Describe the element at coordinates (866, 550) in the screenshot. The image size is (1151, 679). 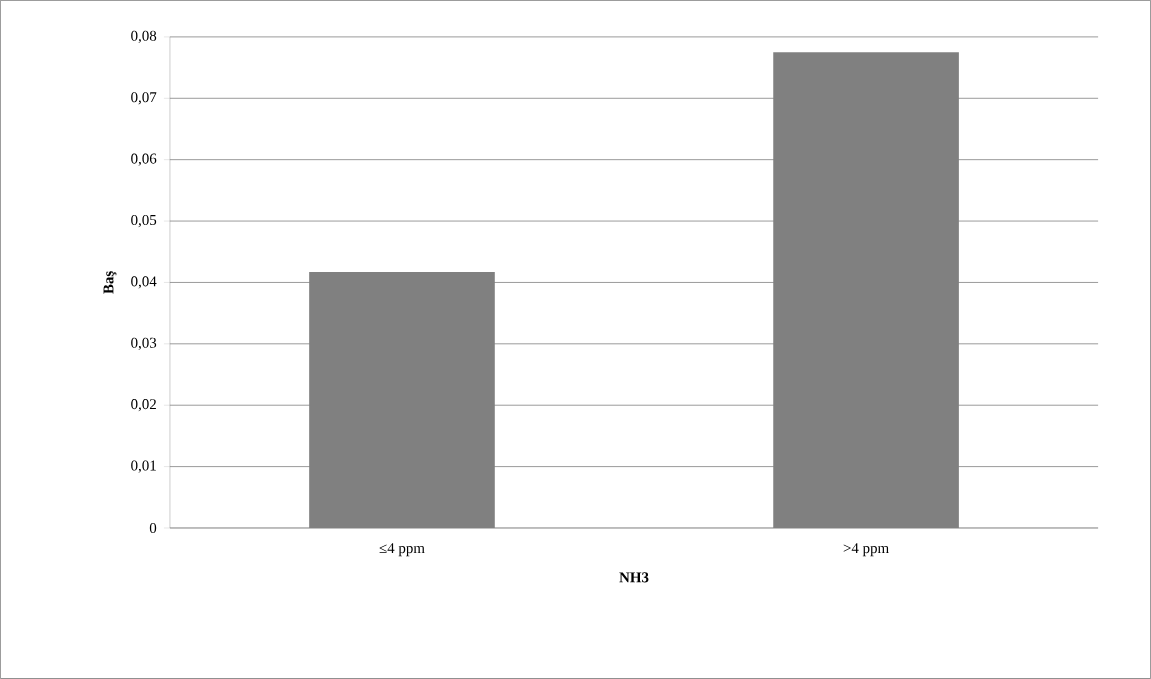
I see `x-tick-label: >4 ppm` at that location.